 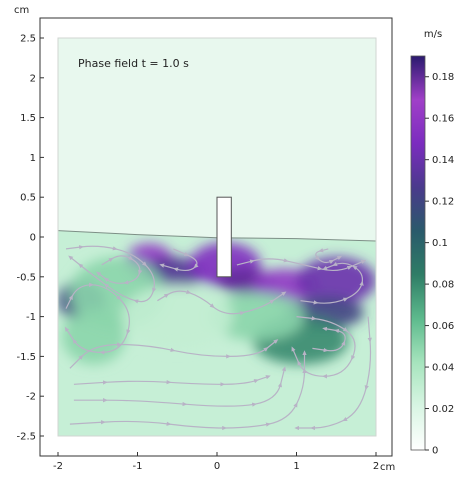 What do you see at coordinates (443, 368) in the screenshot?
I see `colorbar-tick-label: 0.04` at bounding box center [443, 368].